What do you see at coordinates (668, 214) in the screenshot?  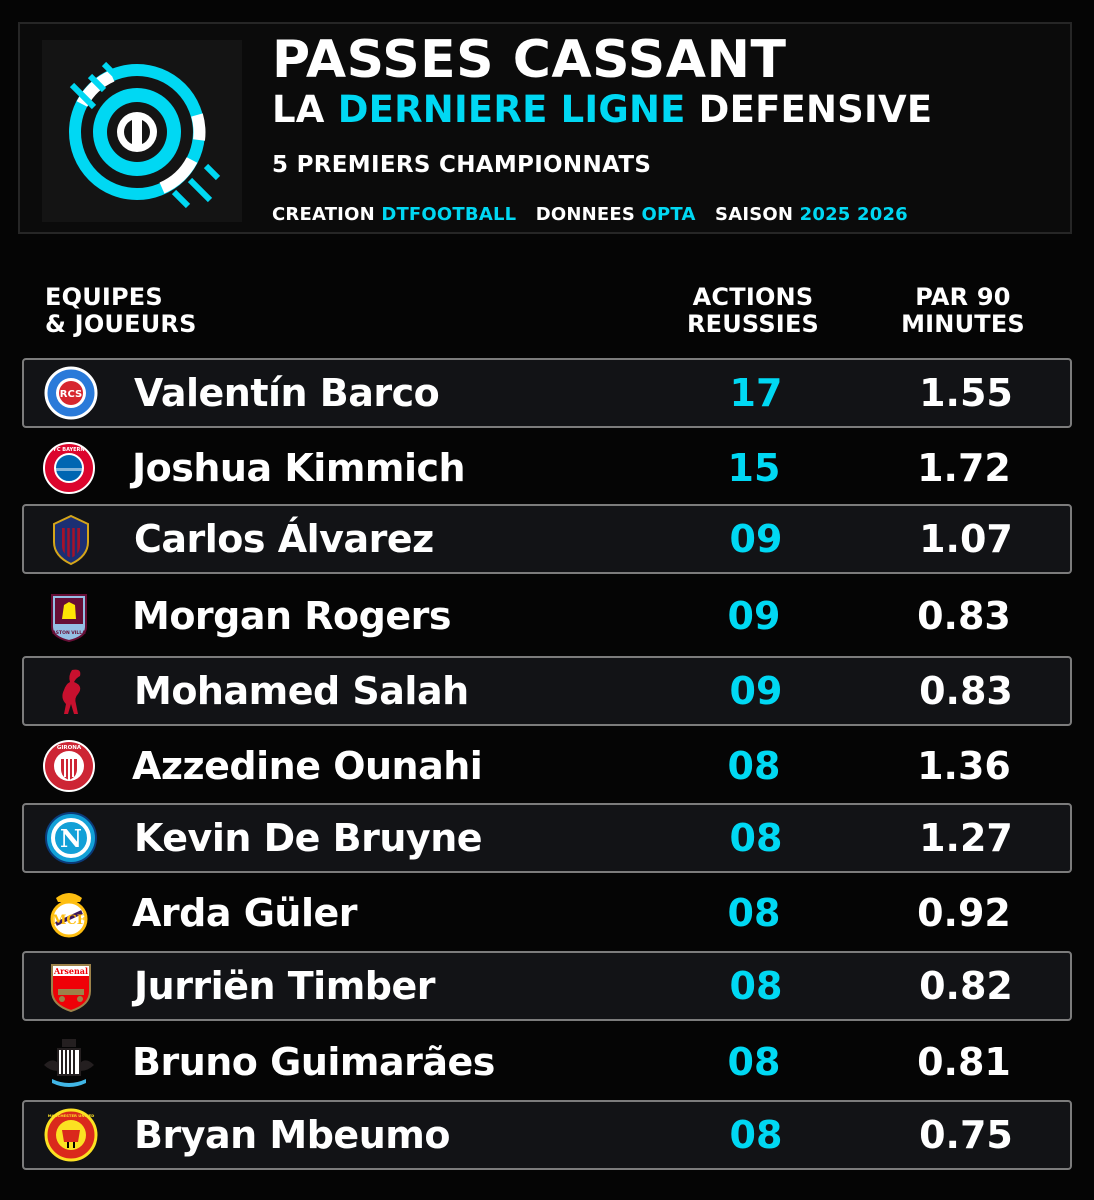 I see `data-value: OPTA` at bounding box center [668, 214].